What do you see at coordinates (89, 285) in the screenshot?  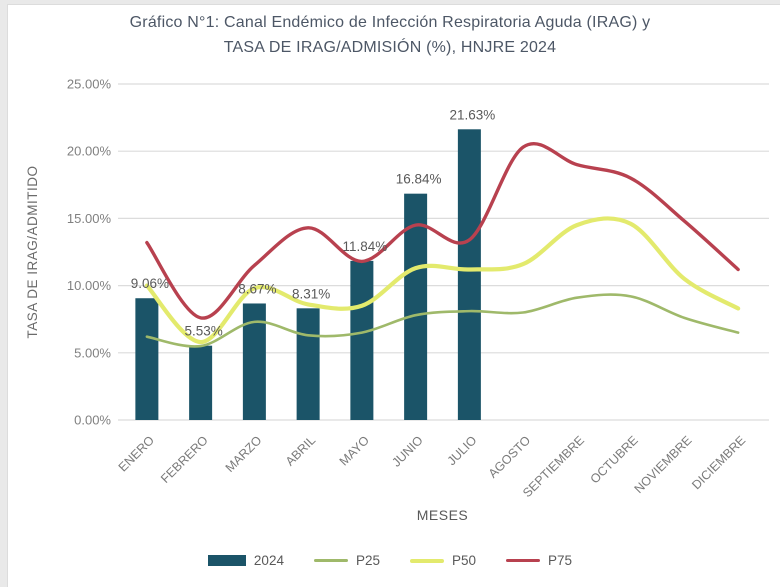 I see `y-tick-label-10pct: 10.00%` at bounding box center [89, 285].